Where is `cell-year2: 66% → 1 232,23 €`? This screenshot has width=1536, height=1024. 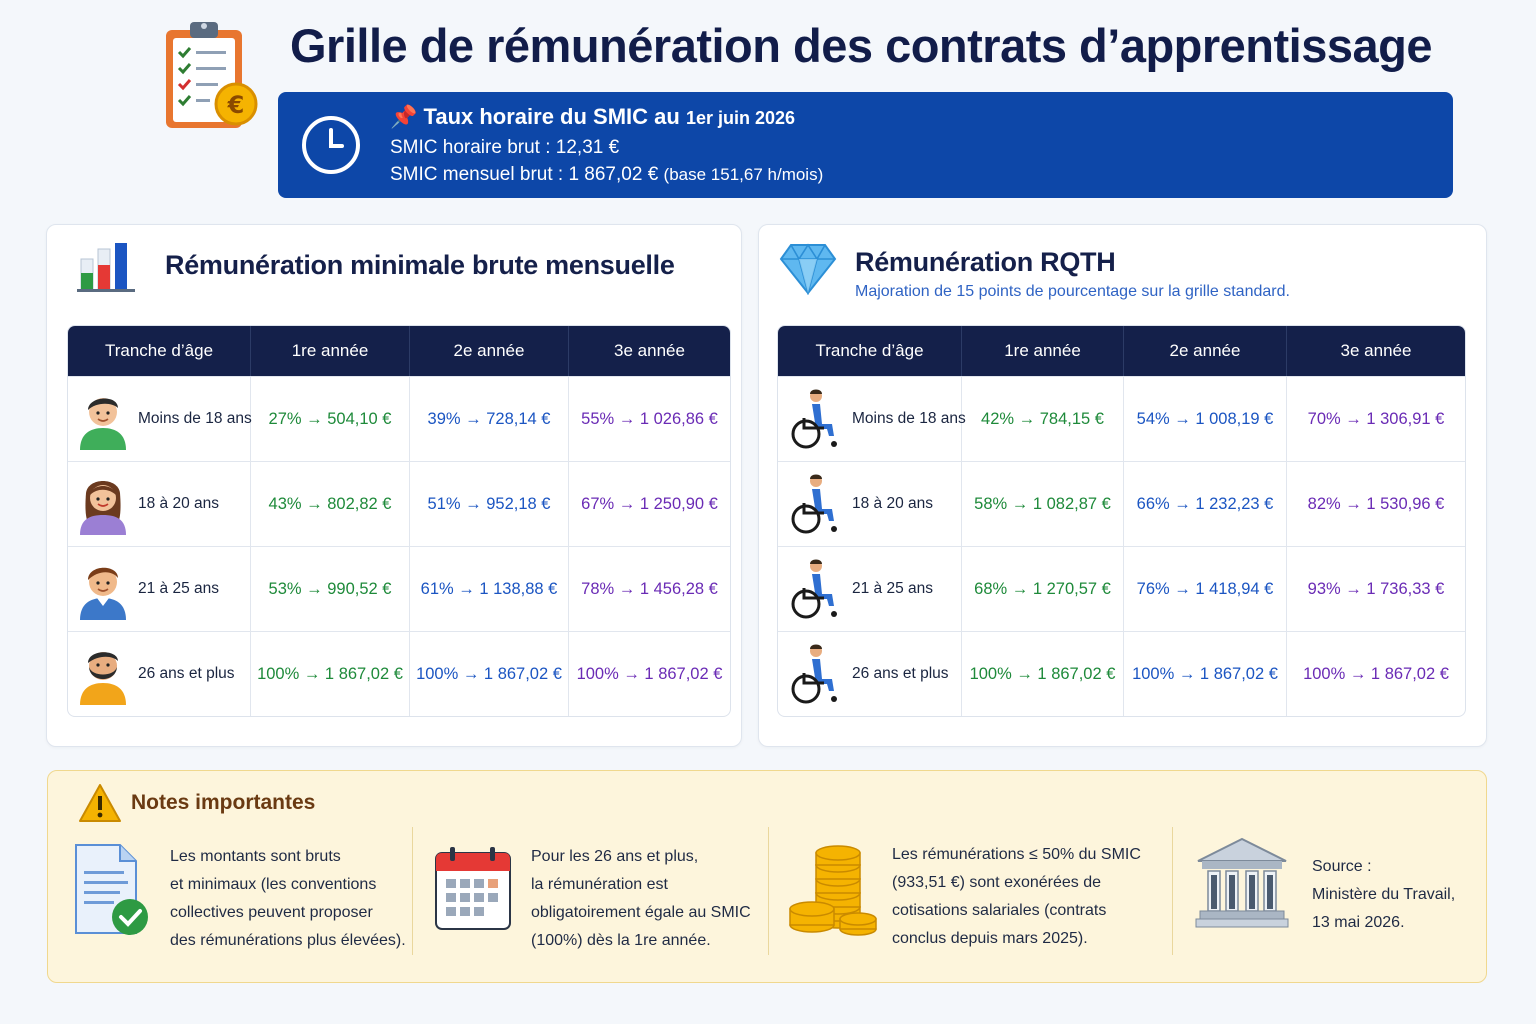 cell-year2: 66% → 1 232,23 € is located at coordinates (1205, 503).